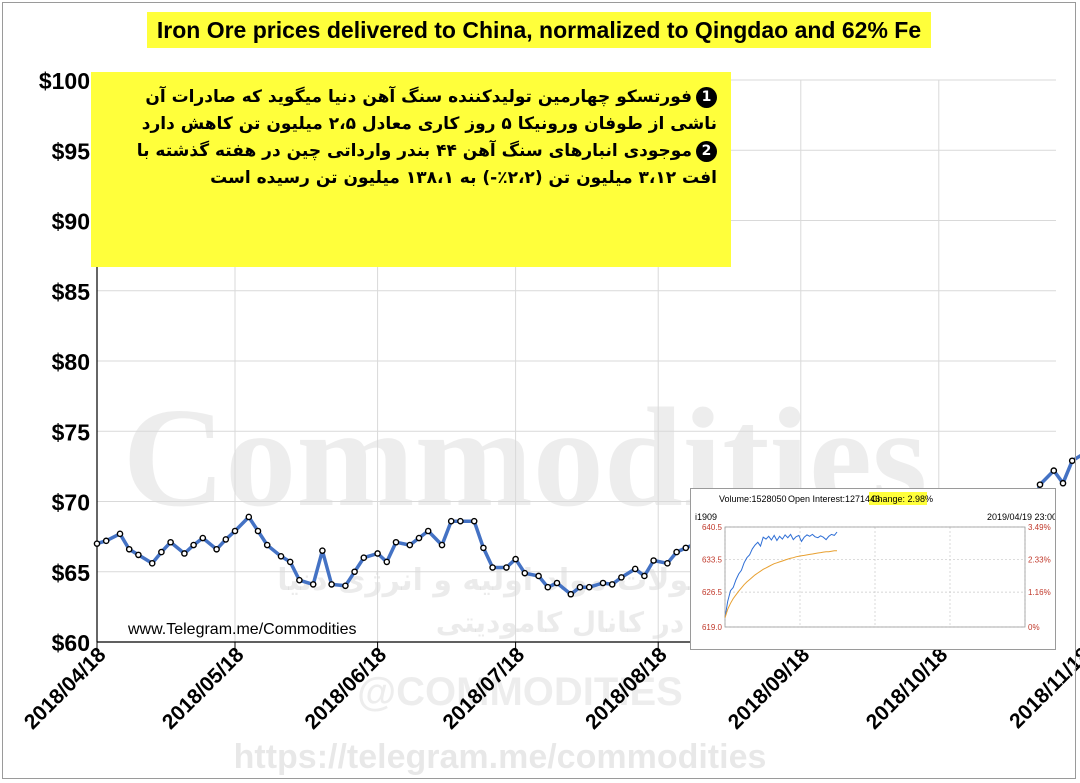 The height and width of the screenshot is (783, 1080). Describe the element at coordinates (1021, 517) in the screenshot. I see `inset-datetime-label: 2019/04/19 23:00` at that location.